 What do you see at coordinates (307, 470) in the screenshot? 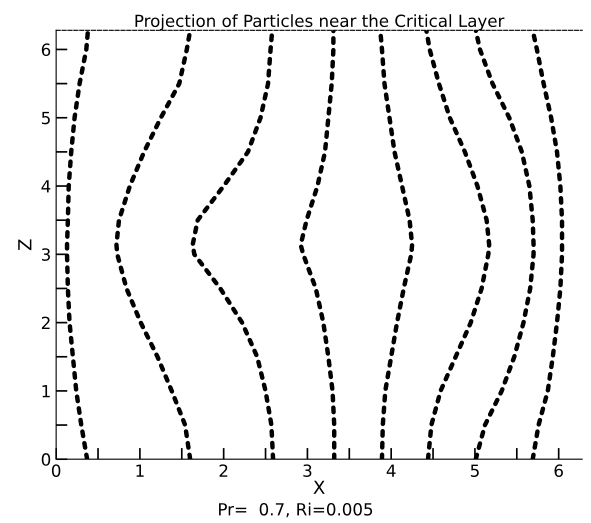
I see `x-tick-label: 3` at bounding box center [307, 470].